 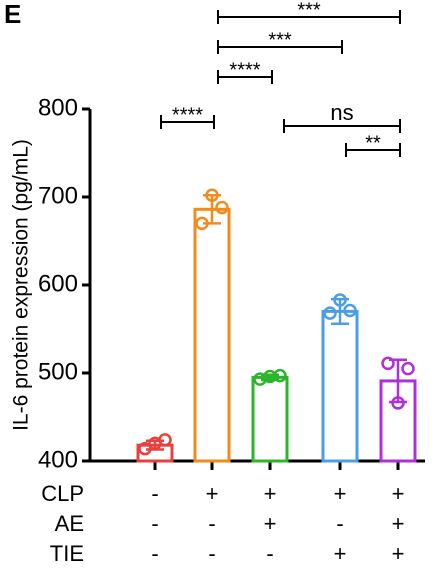 What do you see at coordinates (21, 285) in the screenshot?
I see `y-axis-label: IL-6 protein expression (pg/mL)` at bounding box center [21, 285].